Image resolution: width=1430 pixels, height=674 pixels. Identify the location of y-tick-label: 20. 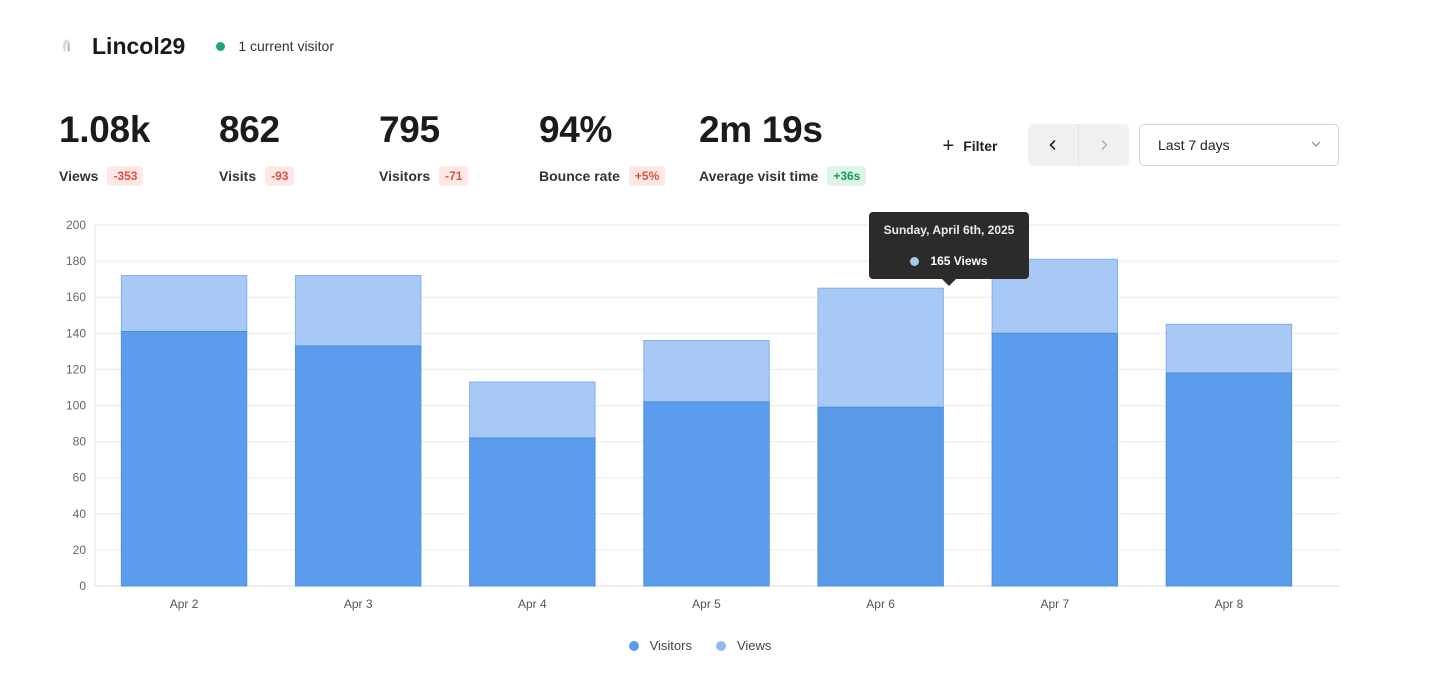
(80, 550).